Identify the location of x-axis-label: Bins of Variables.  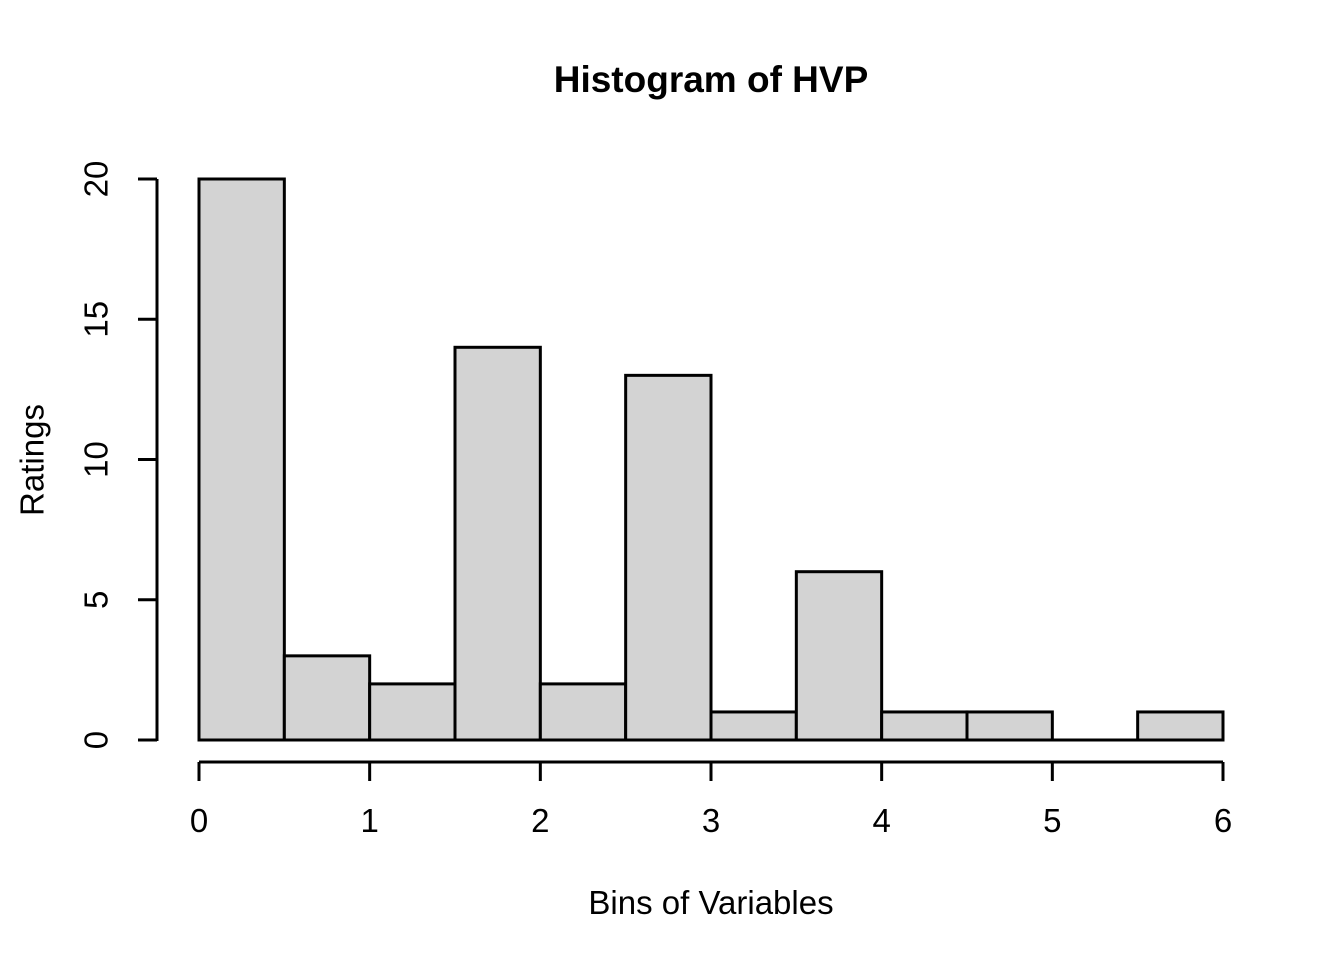
(711, 902).